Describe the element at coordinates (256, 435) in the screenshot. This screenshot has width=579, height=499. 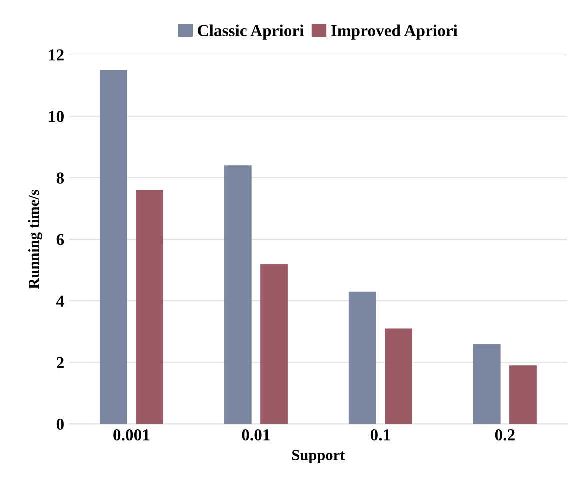
I see `x-tick-label: 0.01` at that location.